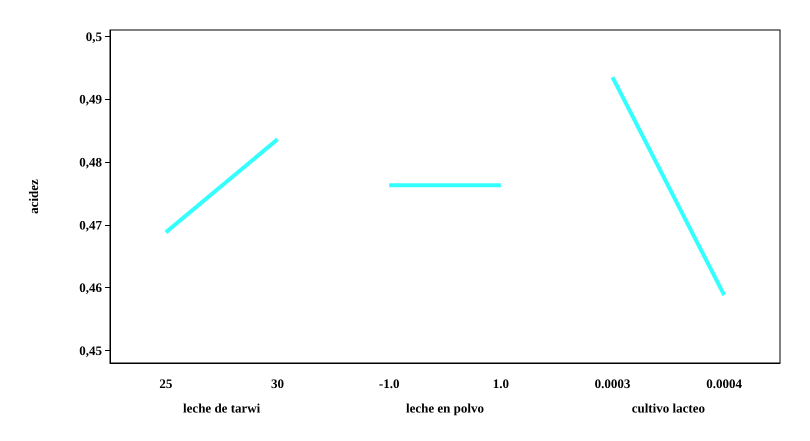 This screenshot has height=441, width=810. What do you see at coordinates (500, 383) in the screenshot?
I see `x-tick-label: 1.0` at bounding box center [500, 383].